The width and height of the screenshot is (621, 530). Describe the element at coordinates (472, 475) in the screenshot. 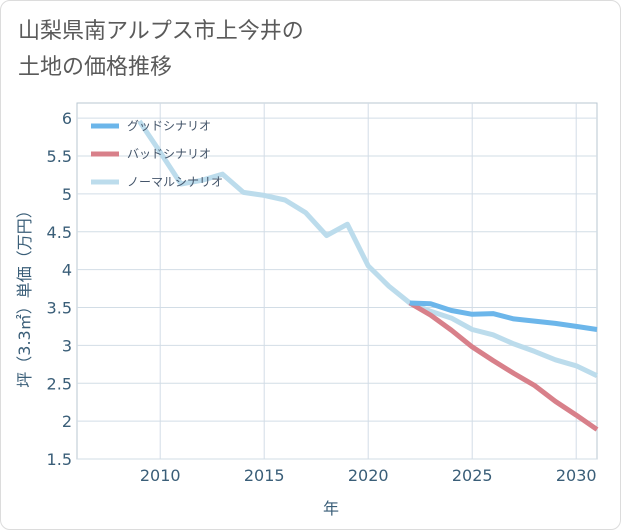

I see `x-tick-label: 2025` at that location.